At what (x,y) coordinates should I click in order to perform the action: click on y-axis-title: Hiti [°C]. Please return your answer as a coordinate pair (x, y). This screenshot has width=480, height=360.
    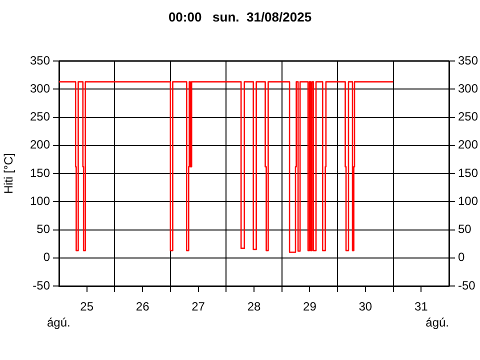
    Looking at the image, I should click on (9, 173).